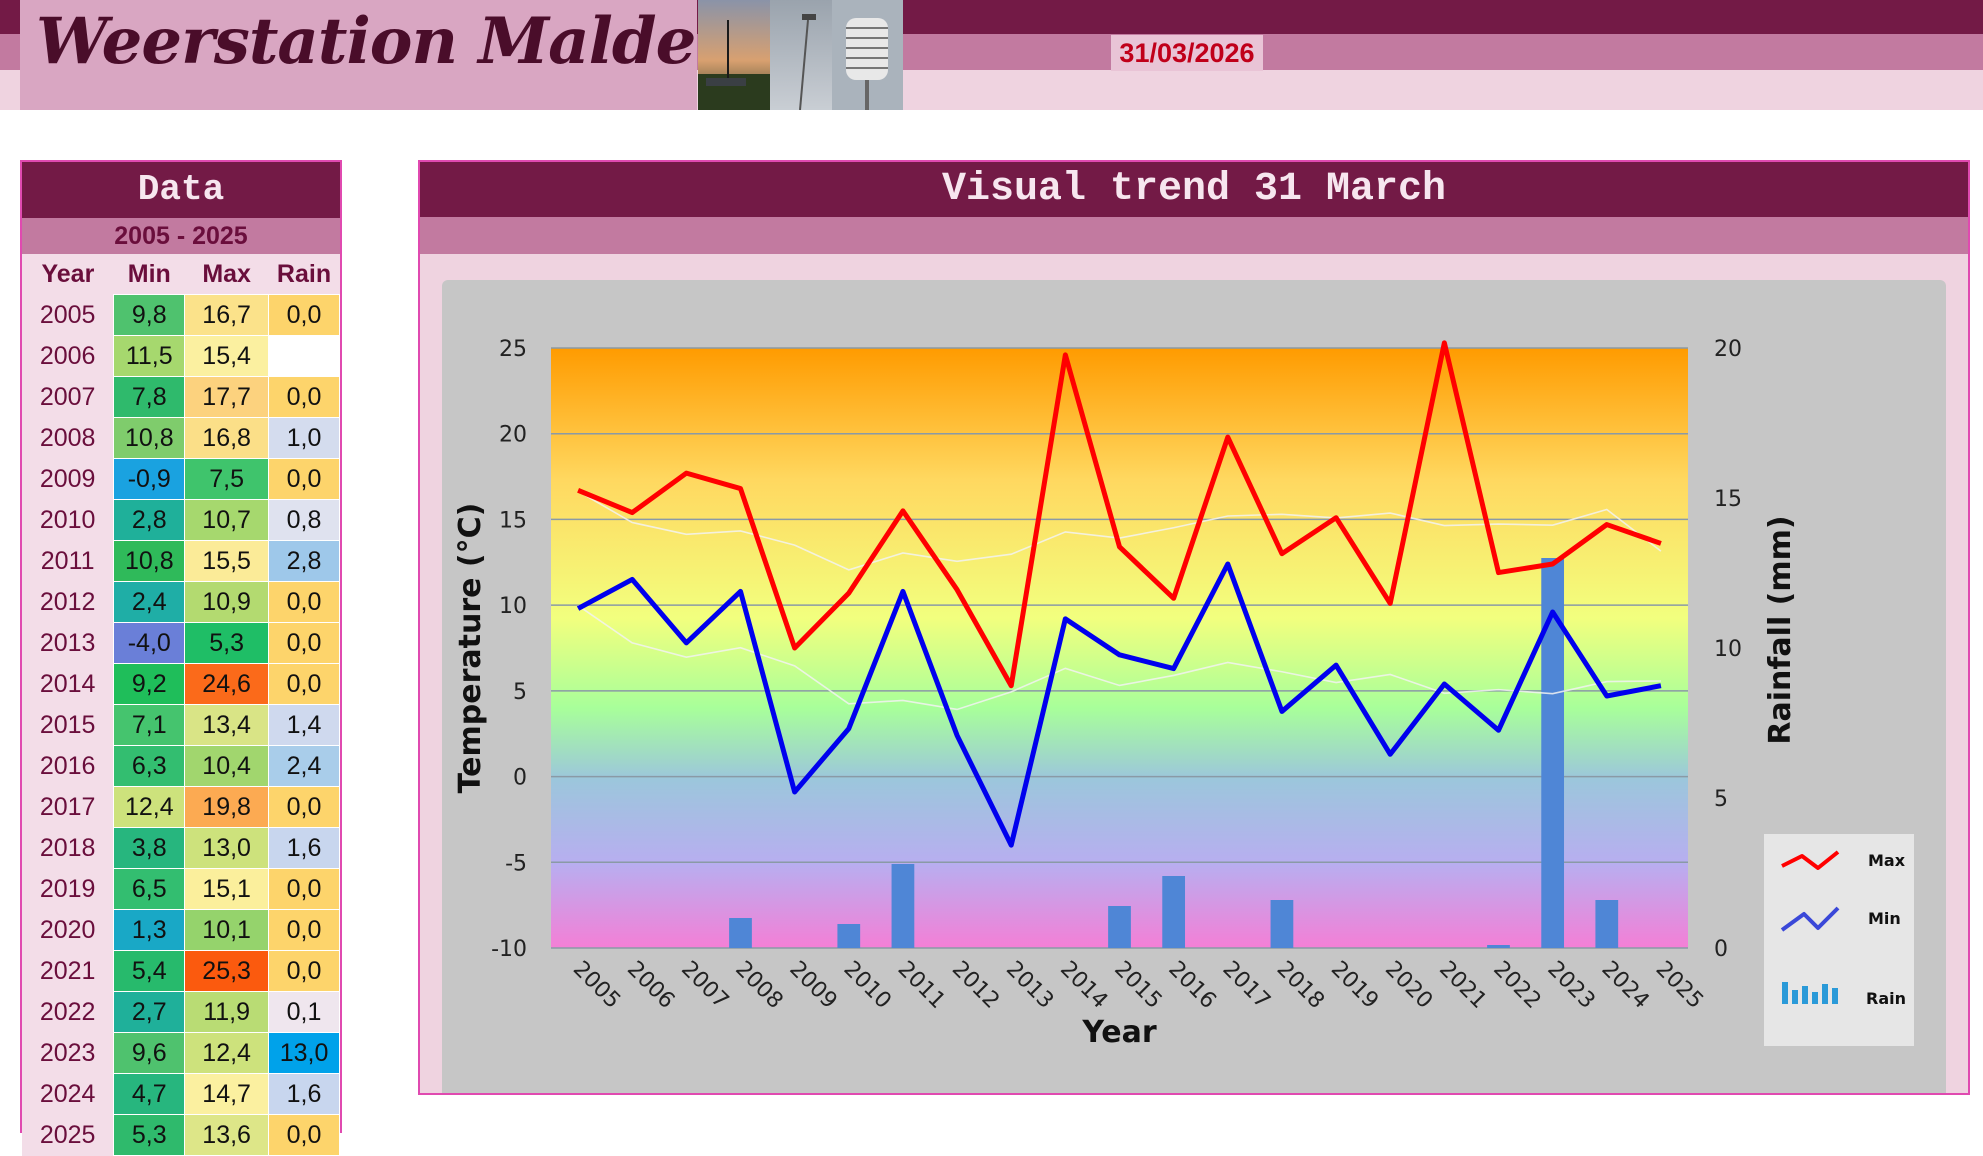 The width and height of the screenshot is (1983, 1156). I want to click on max-cell: 15,5, so click(227, 561).